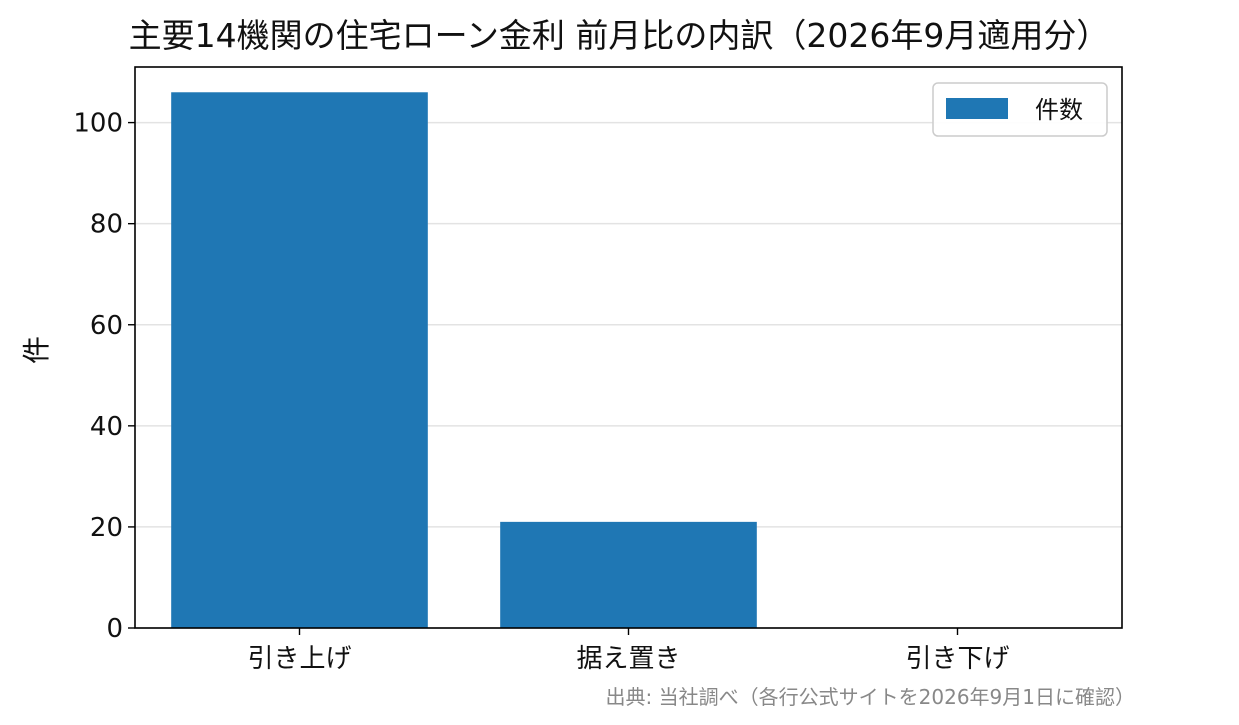 The width and height of the screenshot is (1239, 725). I want to click on legend: 件数, so click(1020, 109).